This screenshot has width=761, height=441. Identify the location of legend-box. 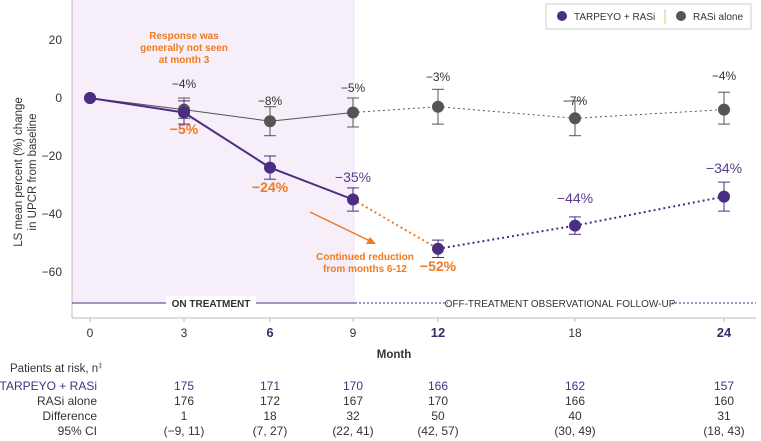
(648, 16).